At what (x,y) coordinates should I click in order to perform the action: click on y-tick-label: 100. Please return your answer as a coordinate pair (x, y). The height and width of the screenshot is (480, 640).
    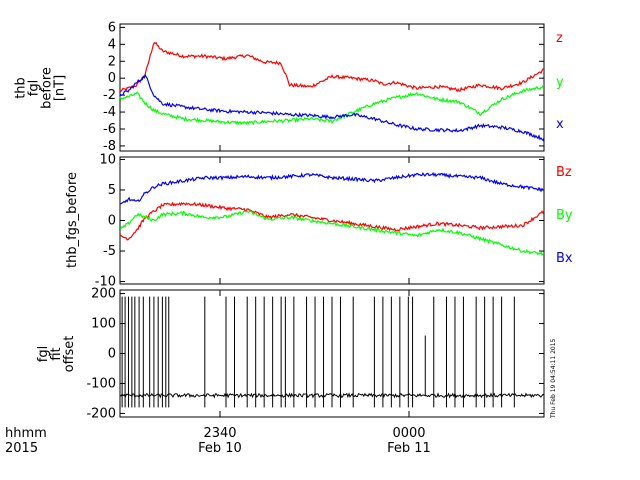
    Looking at the image, I should click on (103, 324).